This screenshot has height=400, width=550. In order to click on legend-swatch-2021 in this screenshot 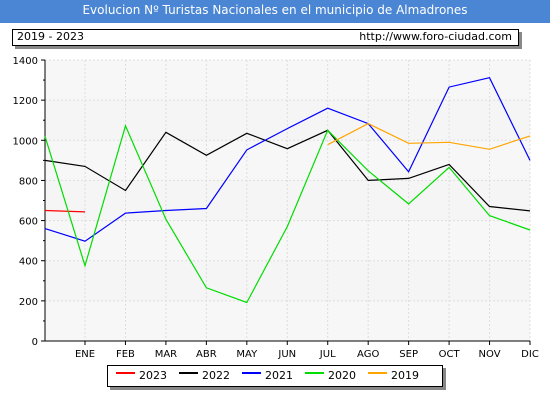, I will do `click(251, 373)`.